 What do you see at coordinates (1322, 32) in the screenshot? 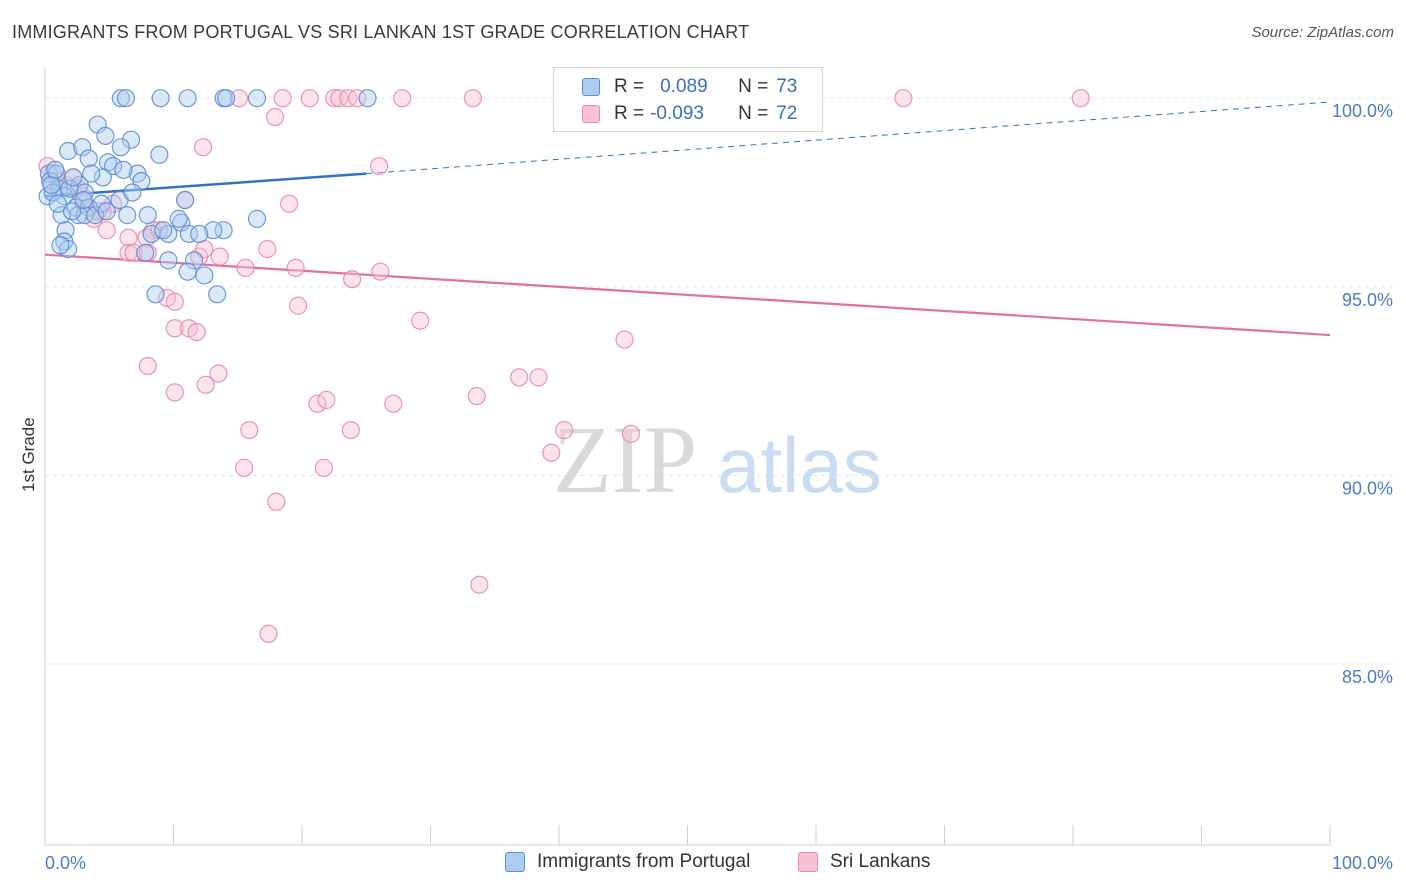
I see `source-note: Source: ZipAtlas.com` at bounding box center [1322, 32].